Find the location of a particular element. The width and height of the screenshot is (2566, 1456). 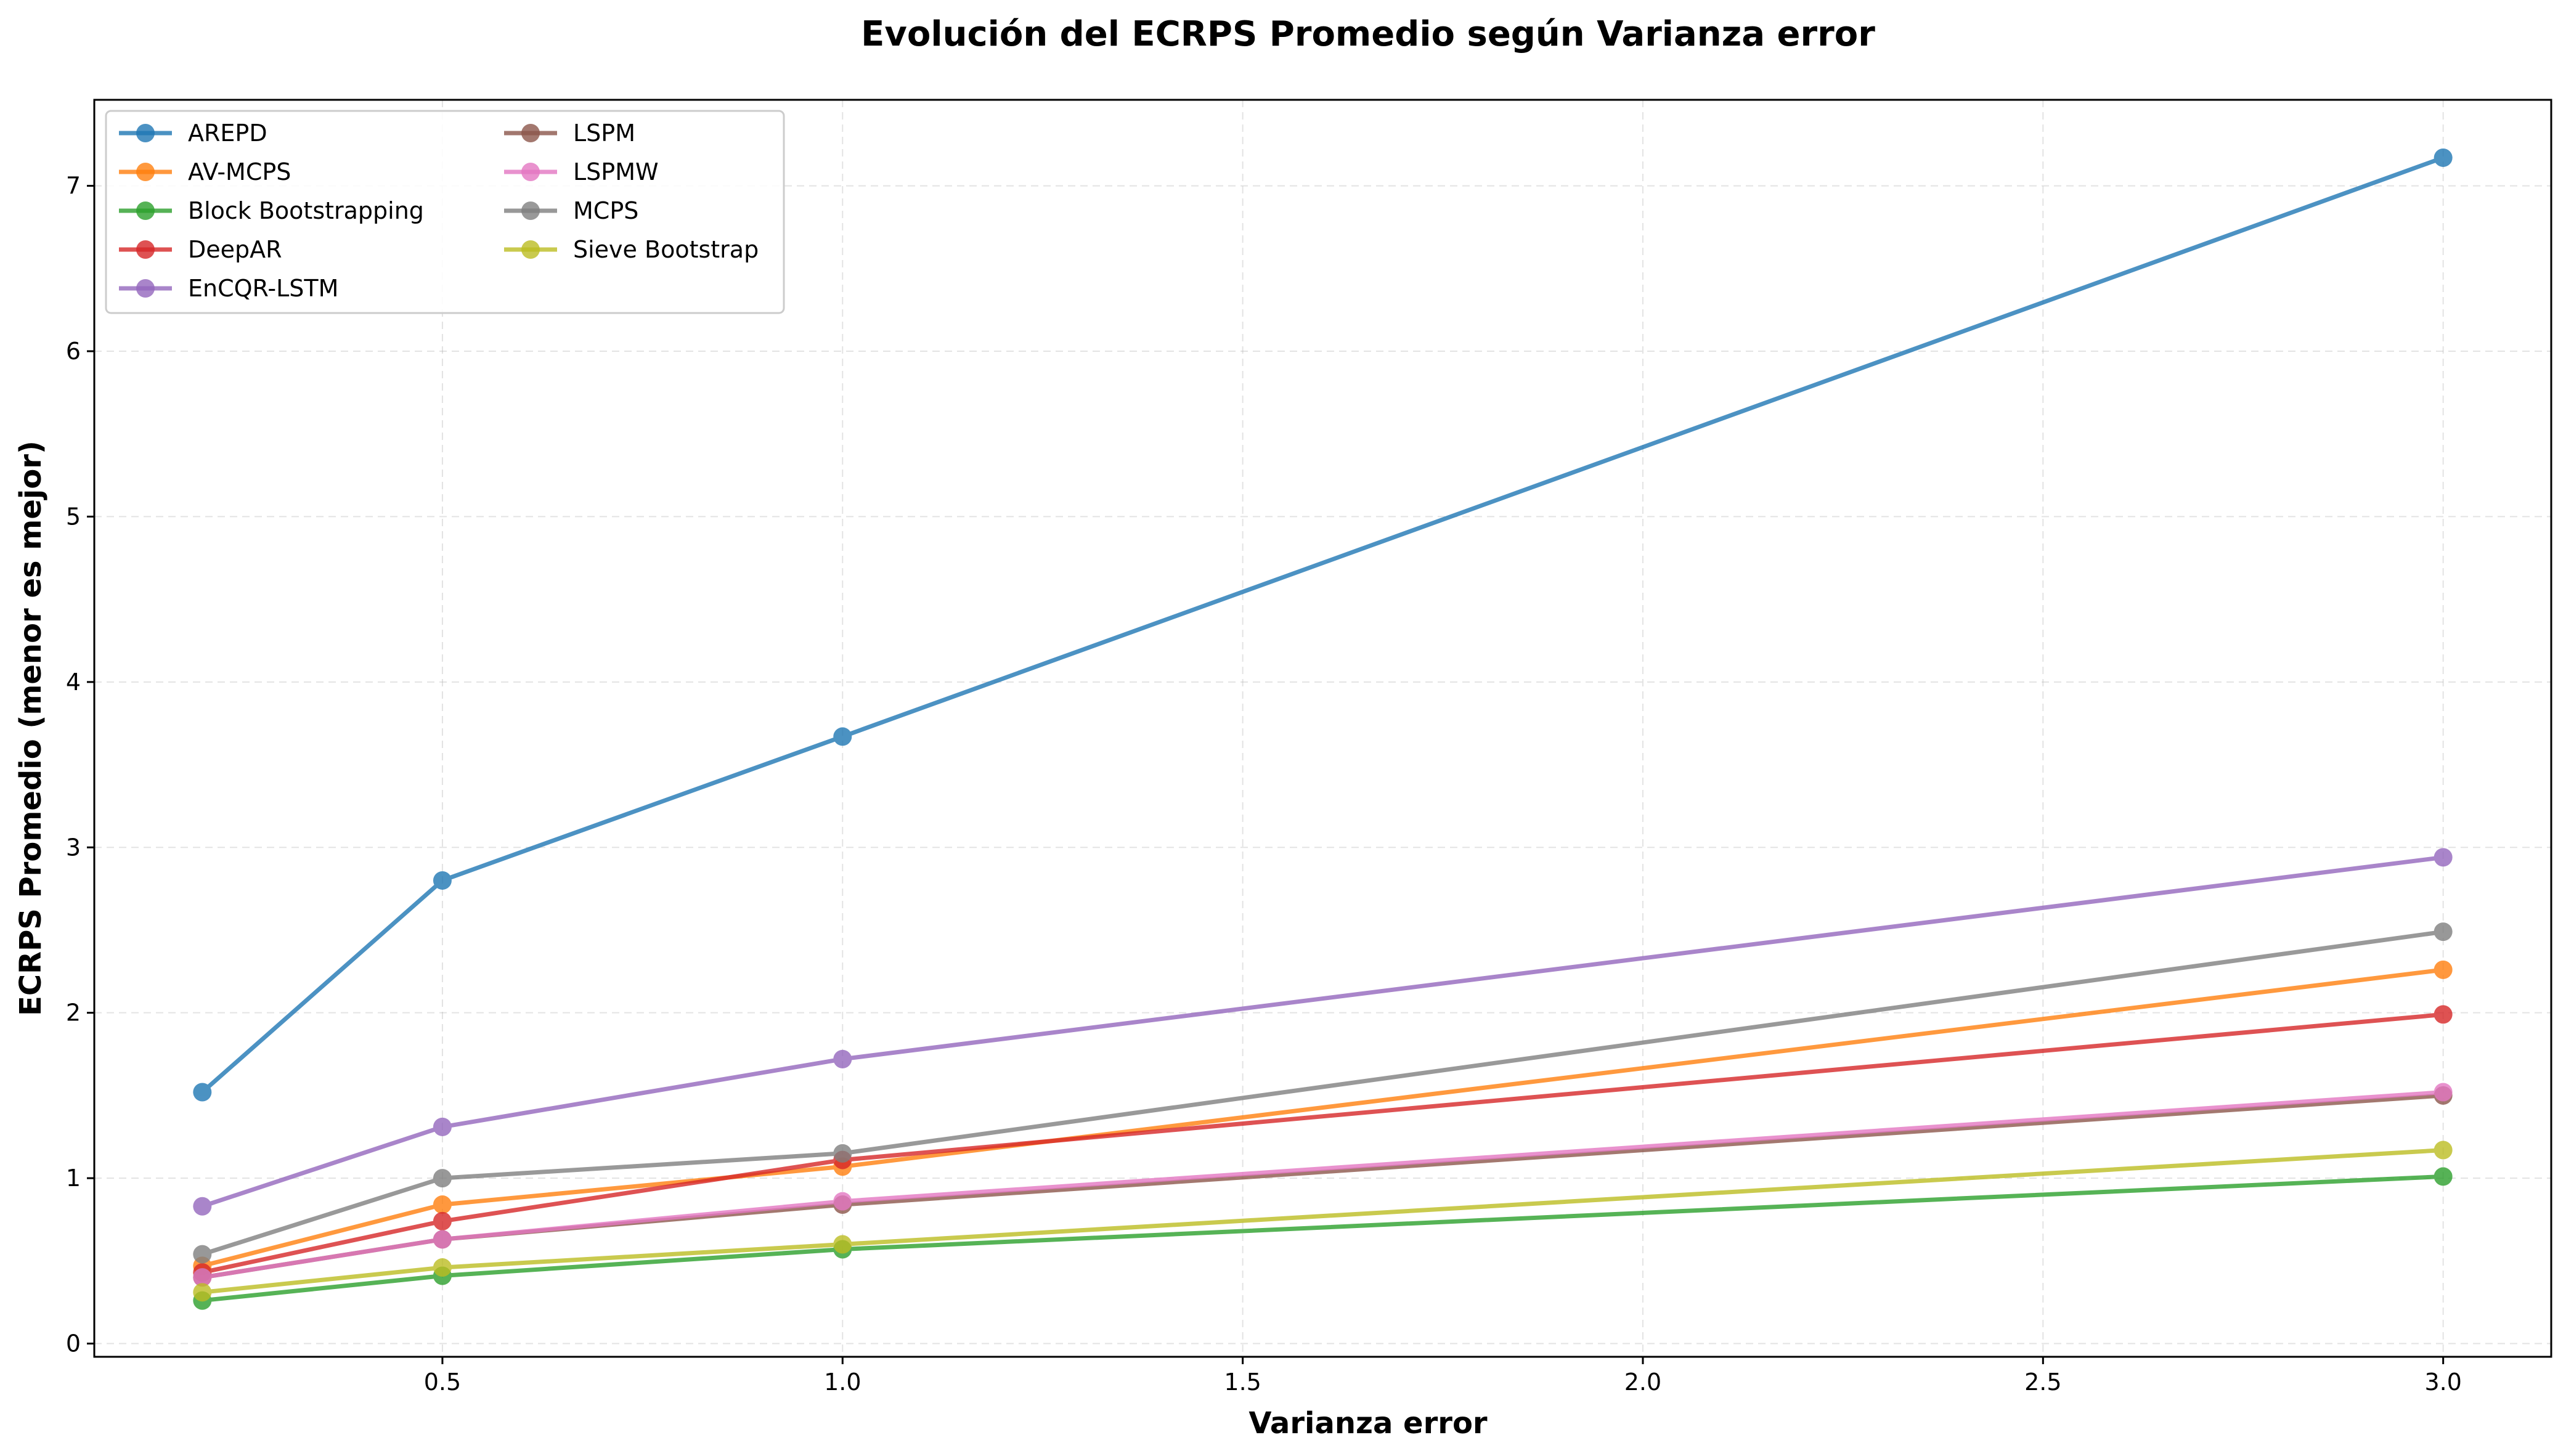

legend-label: EnCQR-LSTM is located at coordinates (263, 288).